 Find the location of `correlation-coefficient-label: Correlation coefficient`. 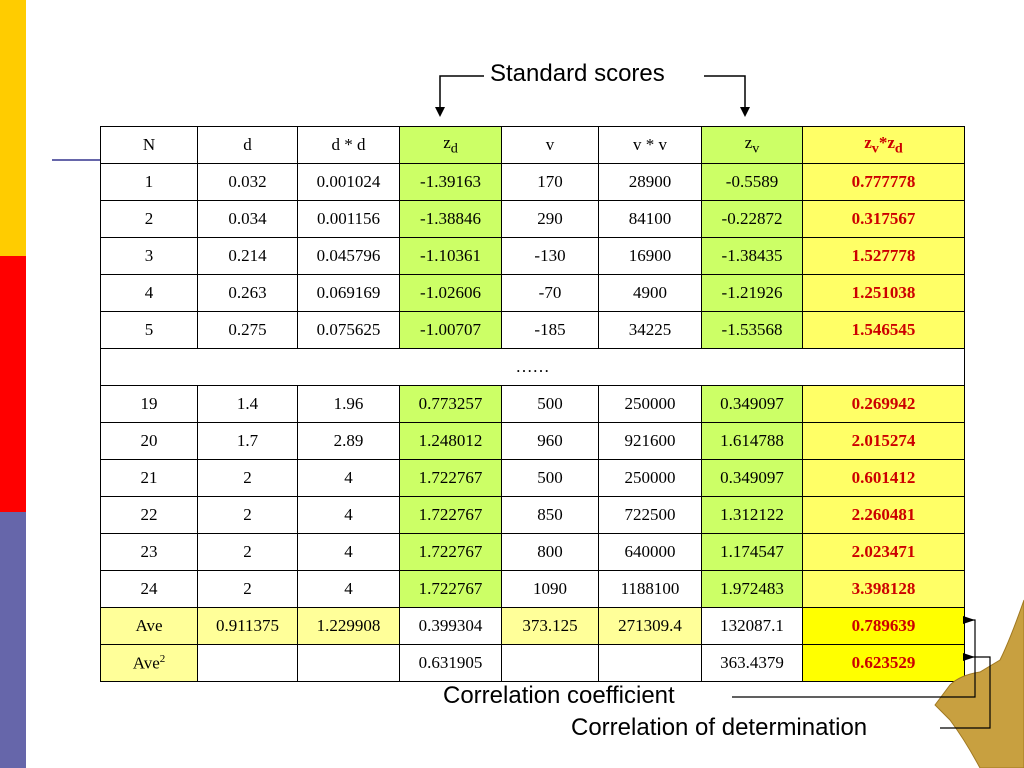

correlation-coefficient-label: Correlation coefficient is located at coordinates (559, 695).